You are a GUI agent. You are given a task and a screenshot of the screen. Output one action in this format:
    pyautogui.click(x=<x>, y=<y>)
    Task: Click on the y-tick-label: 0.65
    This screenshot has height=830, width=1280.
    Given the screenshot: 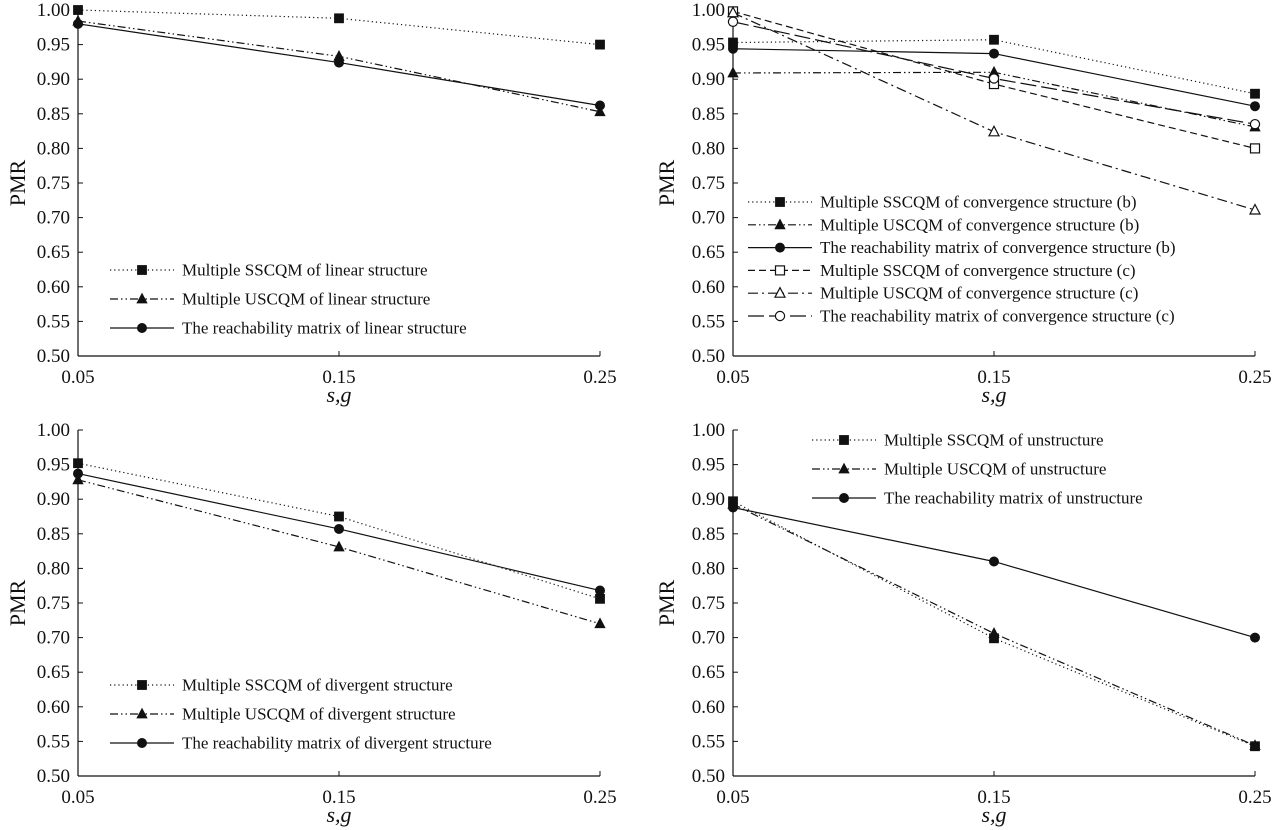 What is the action you would take?
    pyautogui.click(x=53, y=252)
    